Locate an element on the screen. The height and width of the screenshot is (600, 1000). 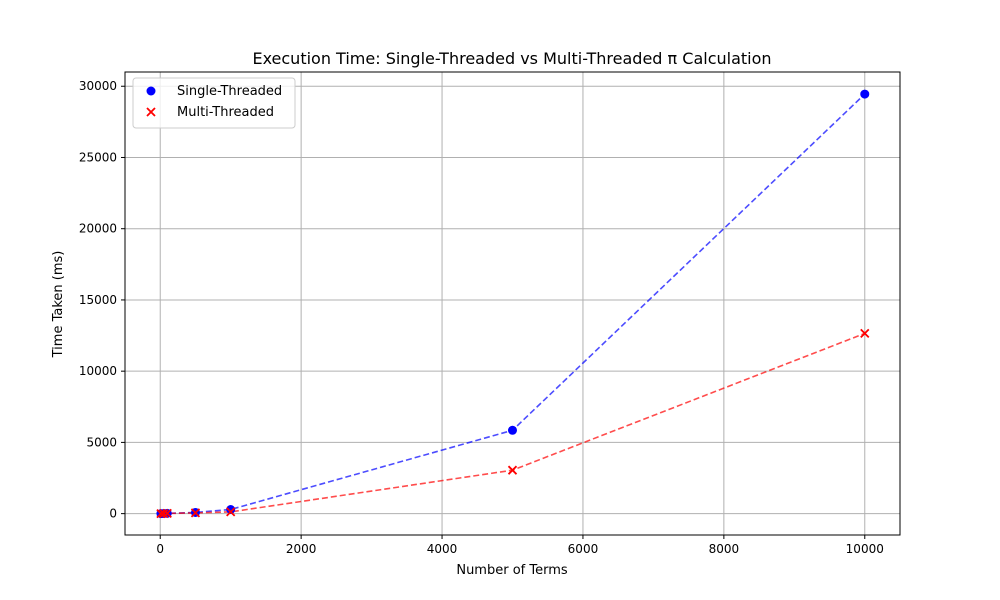
legend-single-threaded-marker is located at coordinates (151, 91).